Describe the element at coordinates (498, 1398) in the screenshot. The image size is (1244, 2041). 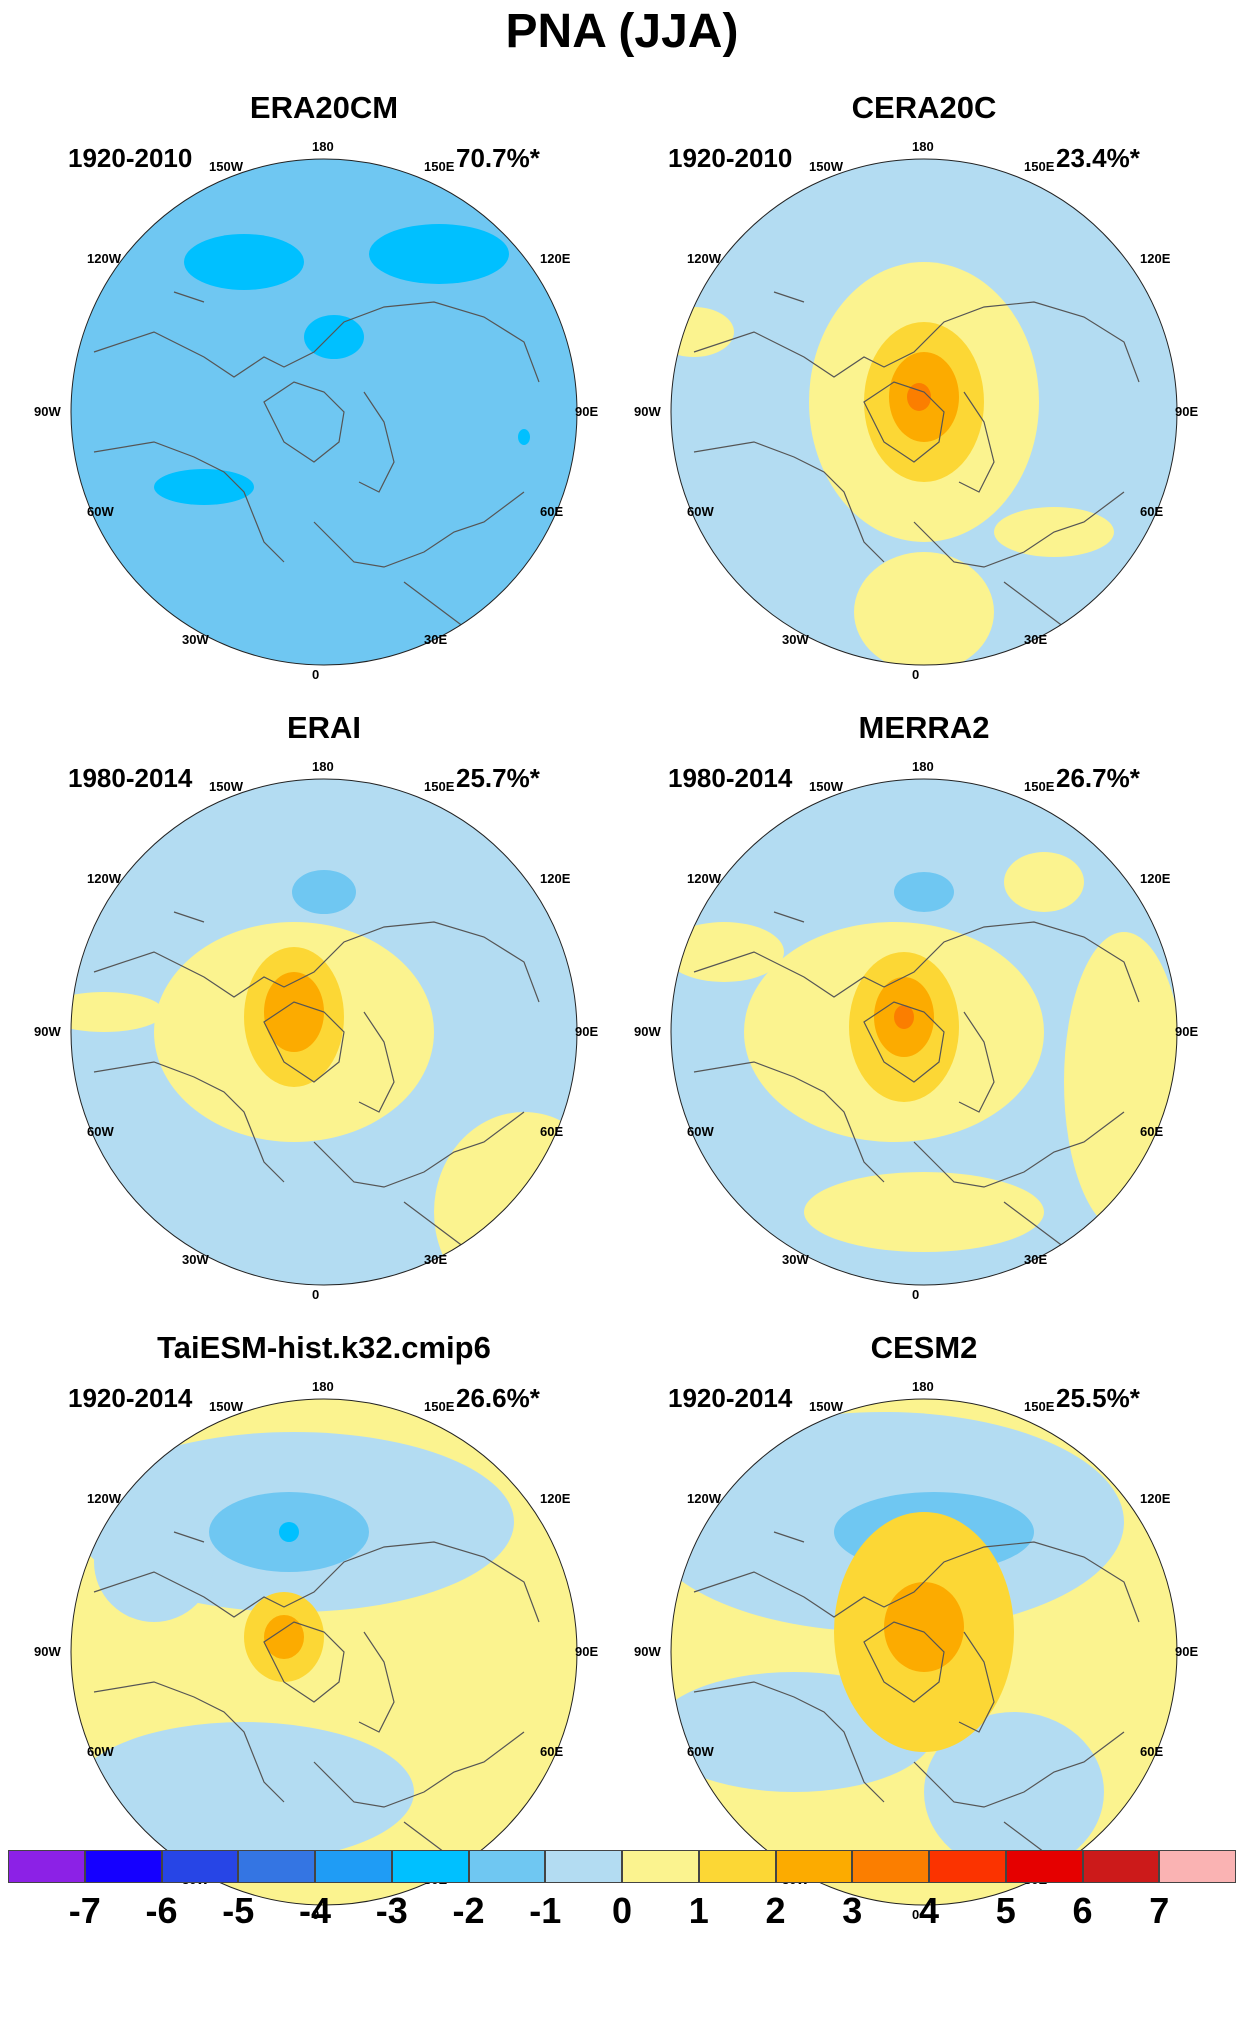
I see `panel-explained-variance: 26.6%*` at that location.